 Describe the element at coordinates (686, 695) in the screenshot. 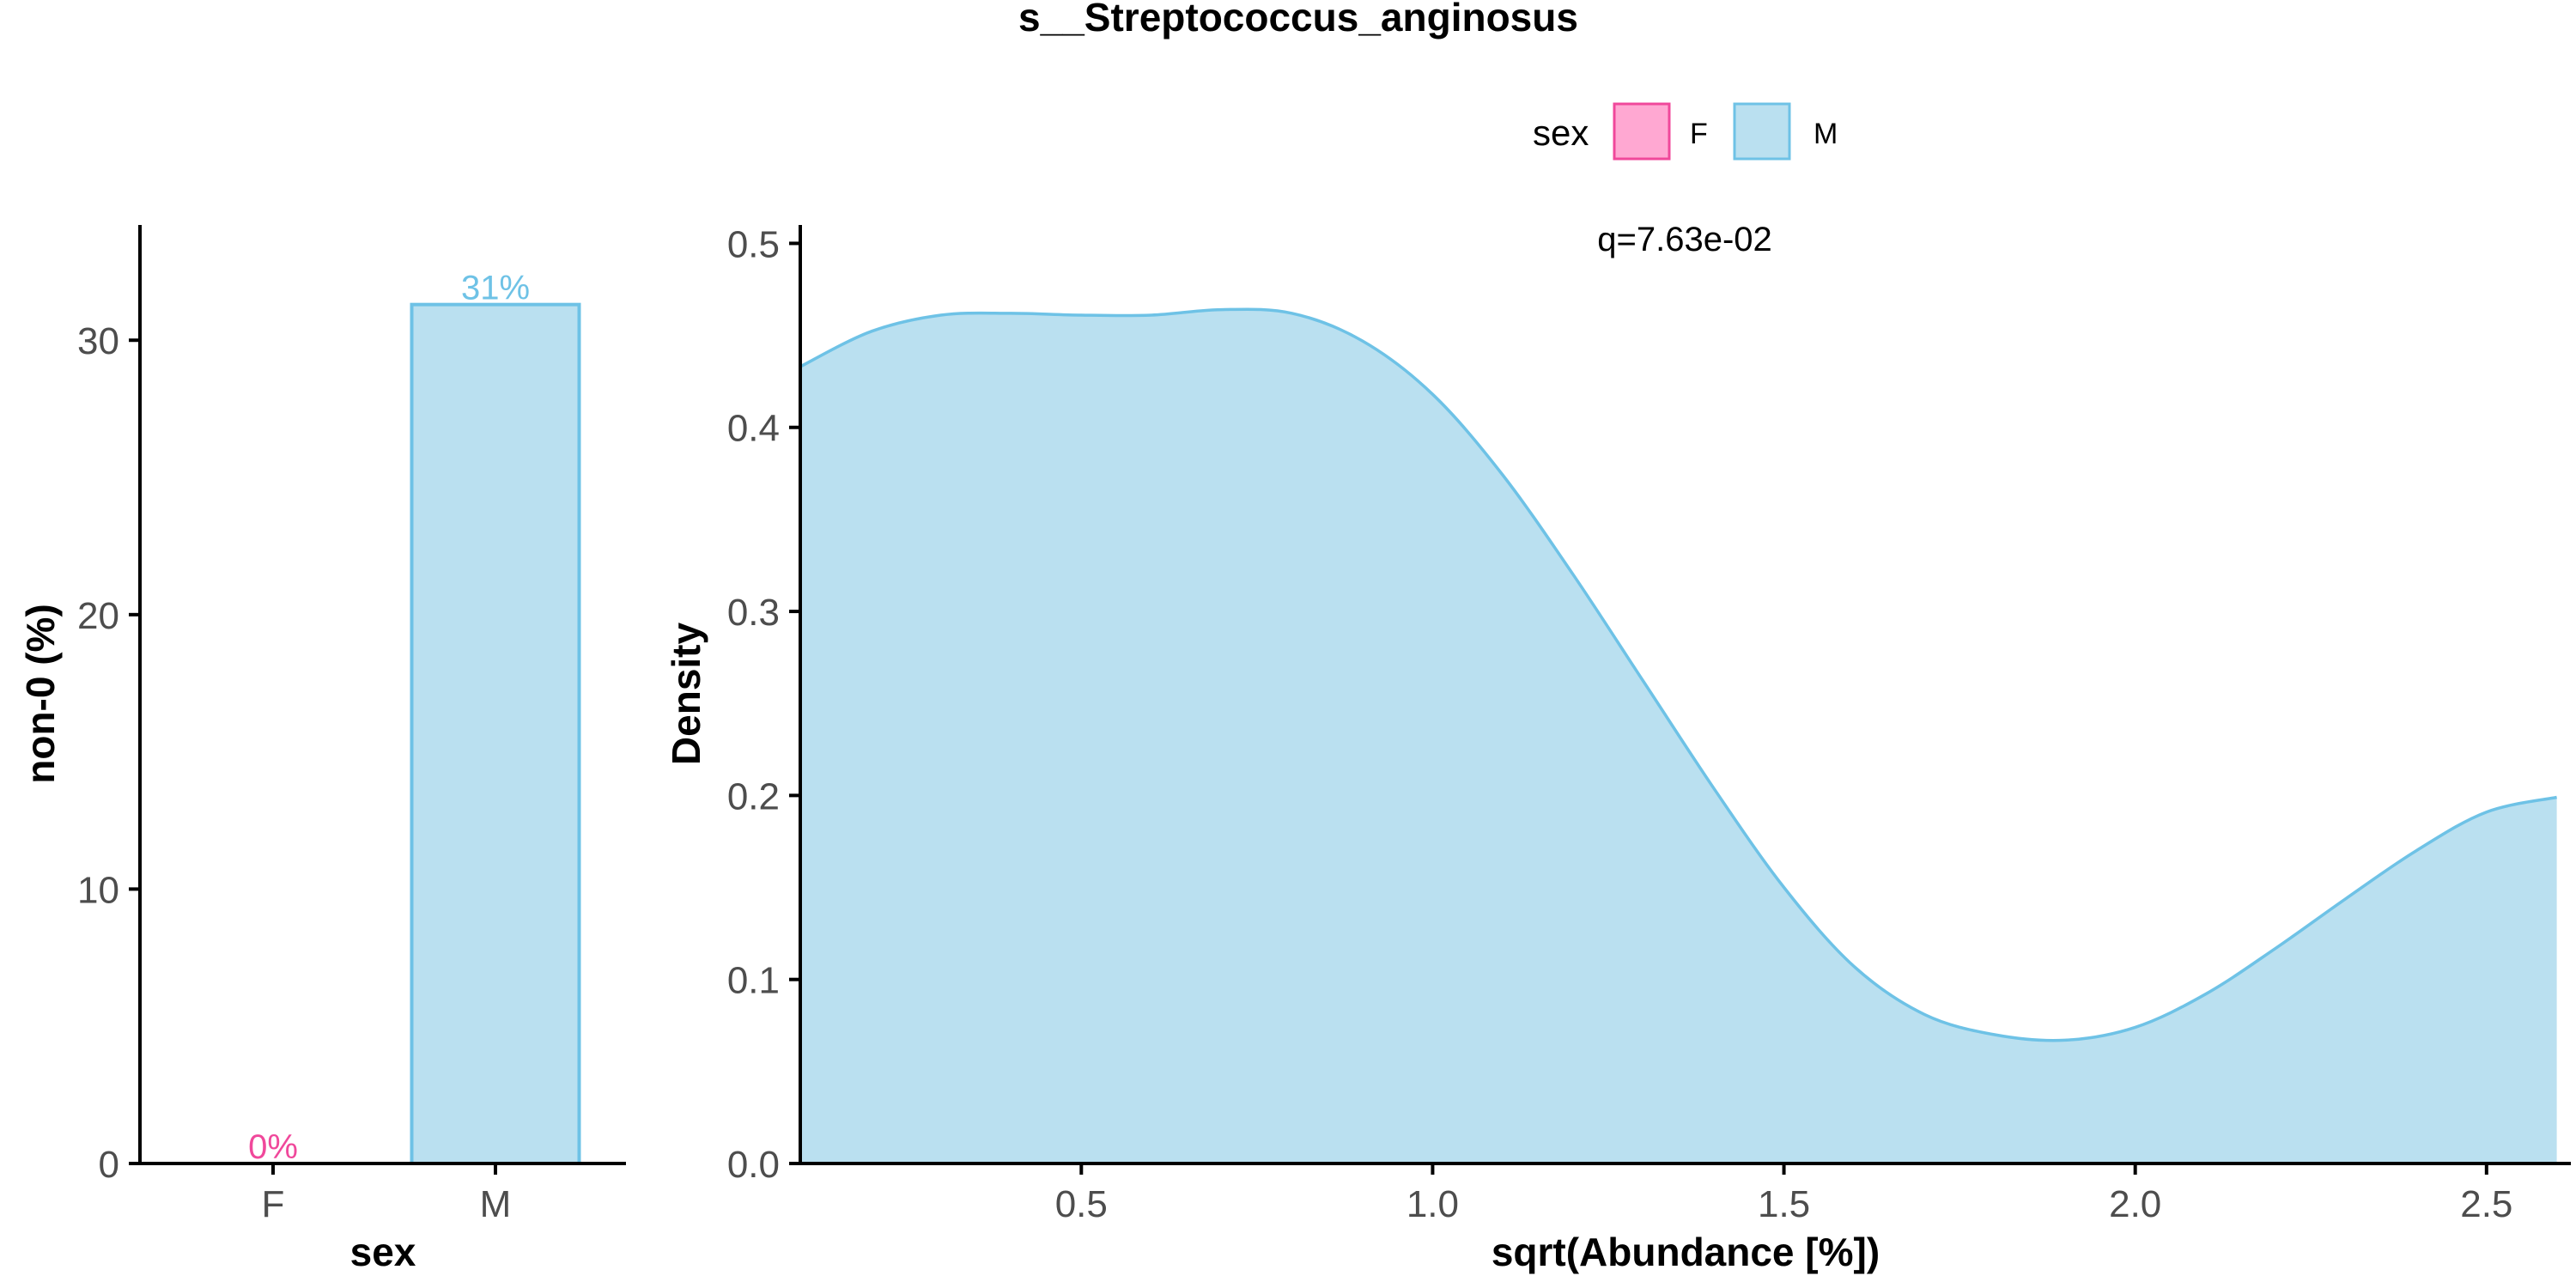

I see `density-y-axis-title: Density` at that location.